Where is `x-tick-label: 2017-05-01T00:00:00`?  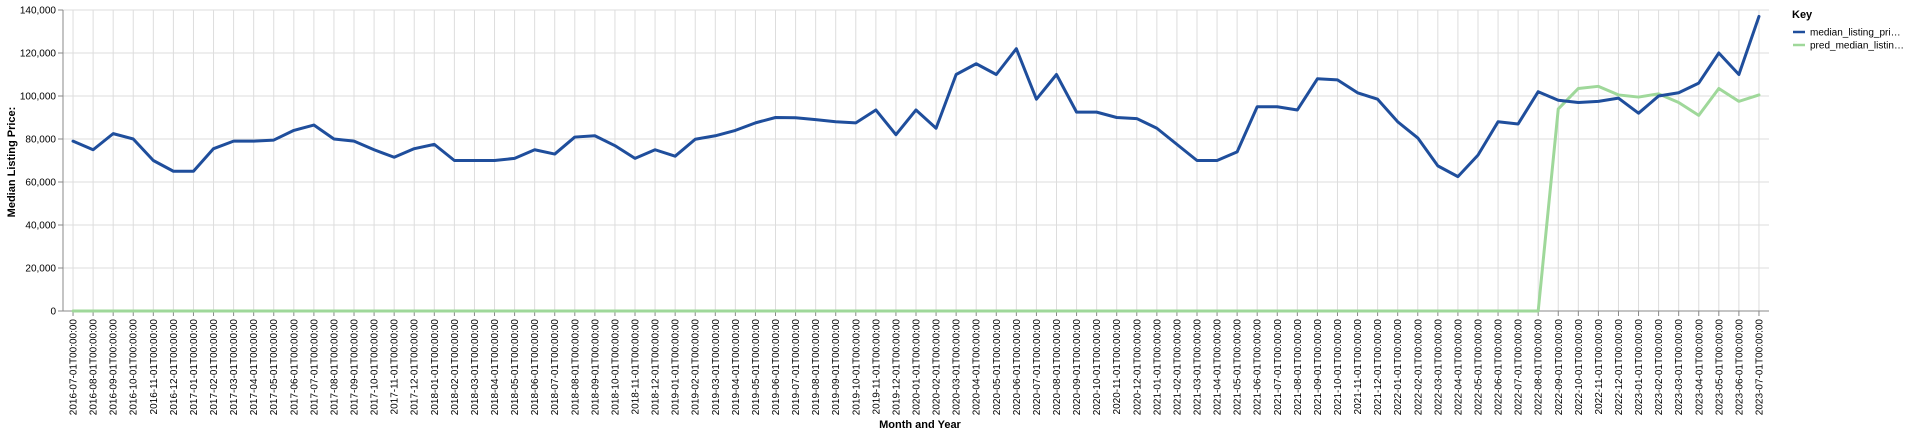
x-tick-label: 2017-05-01T00:00:00 is located at coordinates (274, 367).